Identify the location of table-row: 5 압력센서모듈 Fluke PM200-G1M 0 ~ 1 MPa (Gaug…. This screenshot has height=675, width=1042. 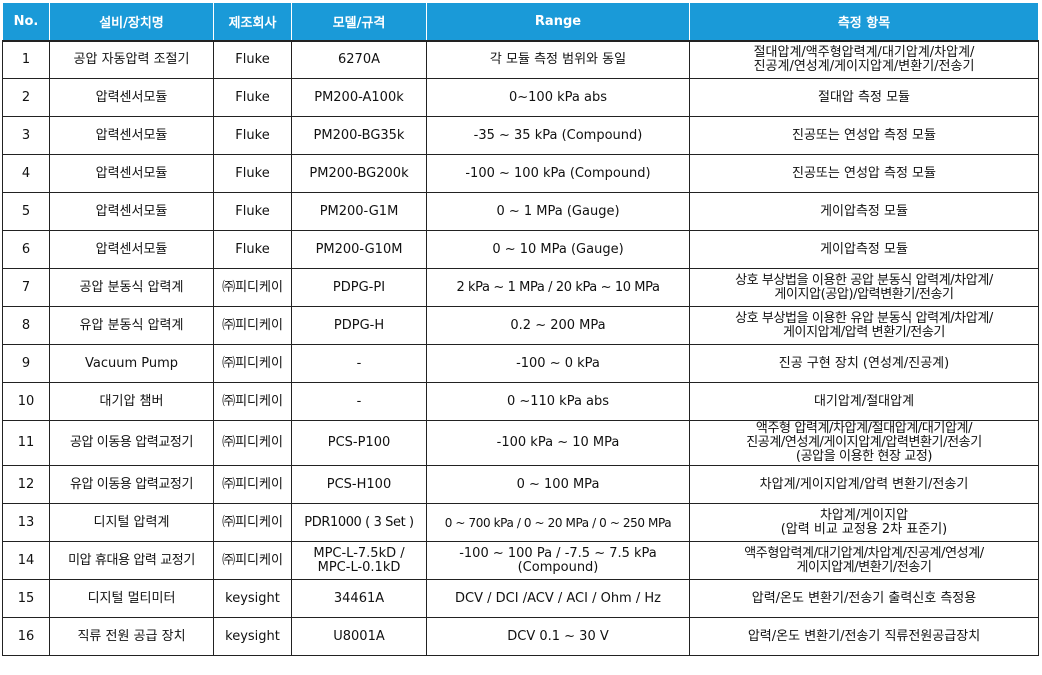
(520, 211).